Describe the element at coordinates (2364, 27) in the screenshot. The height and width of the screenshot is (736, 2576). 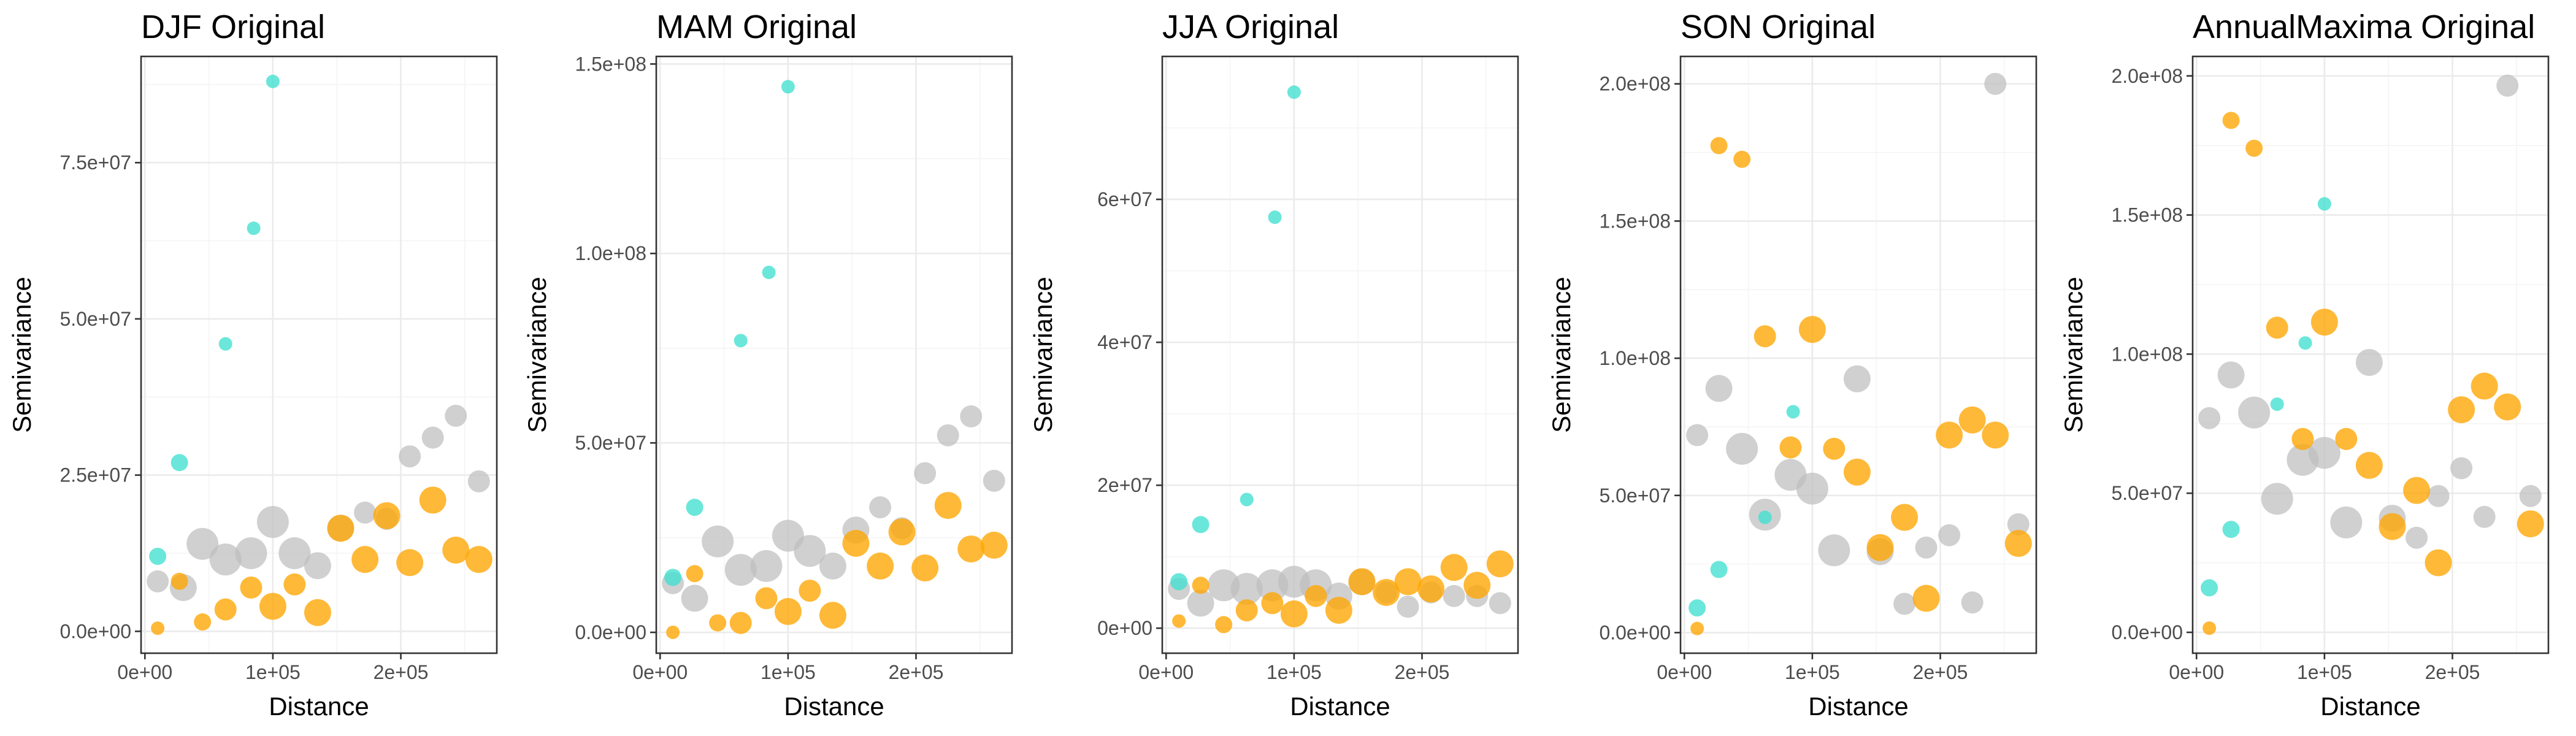
I see `panel-title: AnnualMaxima Original` at that location.